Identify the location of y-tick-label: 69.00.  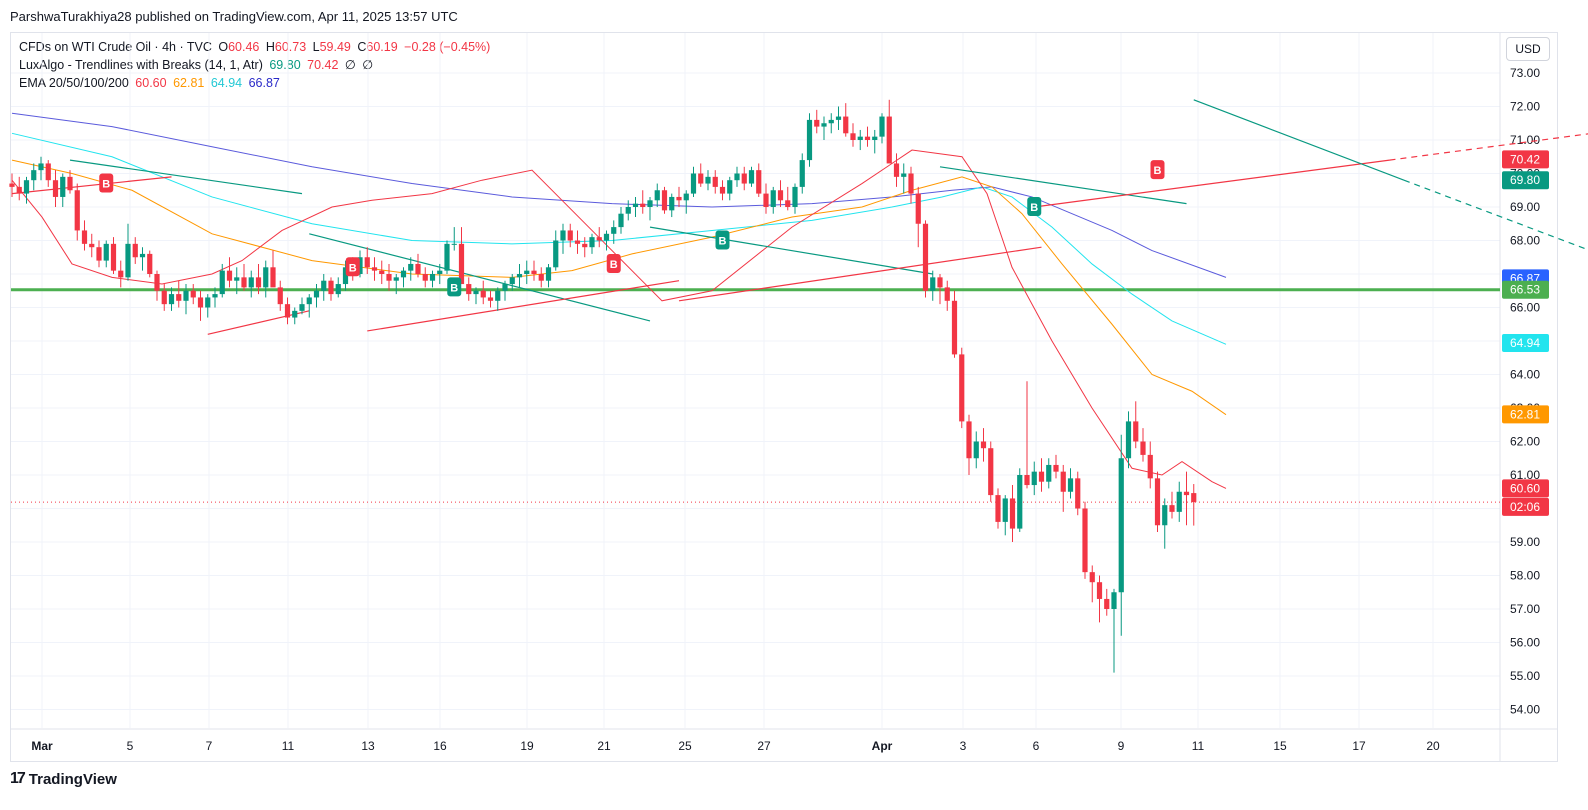
(1525, 207).